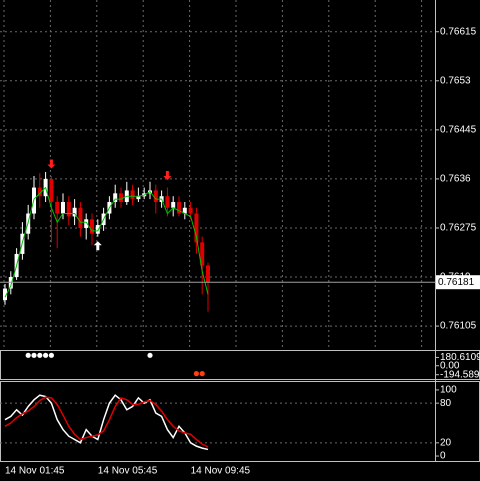 This screenshot has height=481, width=480. What do you see at coordinates (450, 365) in the screenshot?
I see `y-tick-label: 0.00` at bounding box center [450, 365].